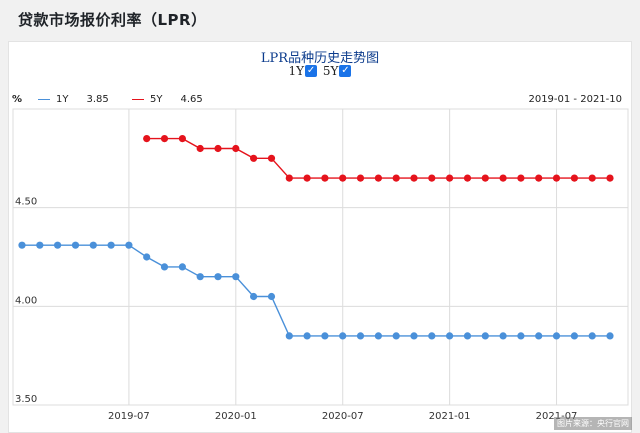 The width and height of the screenshot is (640, 433). Describe the element at coordinates (557, 416) in the screenshot. I see `x-tick-label: 2021-07` at that location.